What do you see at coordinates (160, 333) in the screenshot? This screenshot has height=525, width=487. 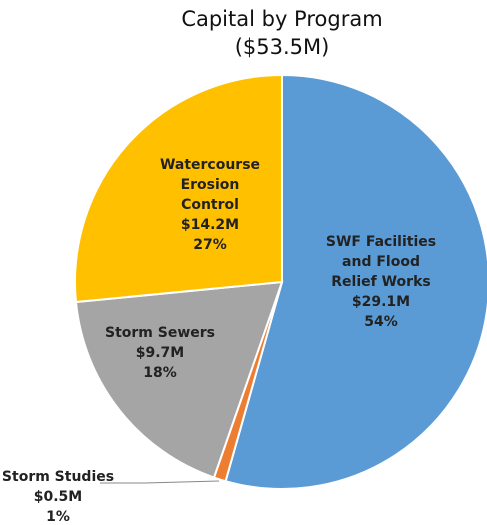 I see `slice-label: Storm Sewers` at bounding box center [160, 333].